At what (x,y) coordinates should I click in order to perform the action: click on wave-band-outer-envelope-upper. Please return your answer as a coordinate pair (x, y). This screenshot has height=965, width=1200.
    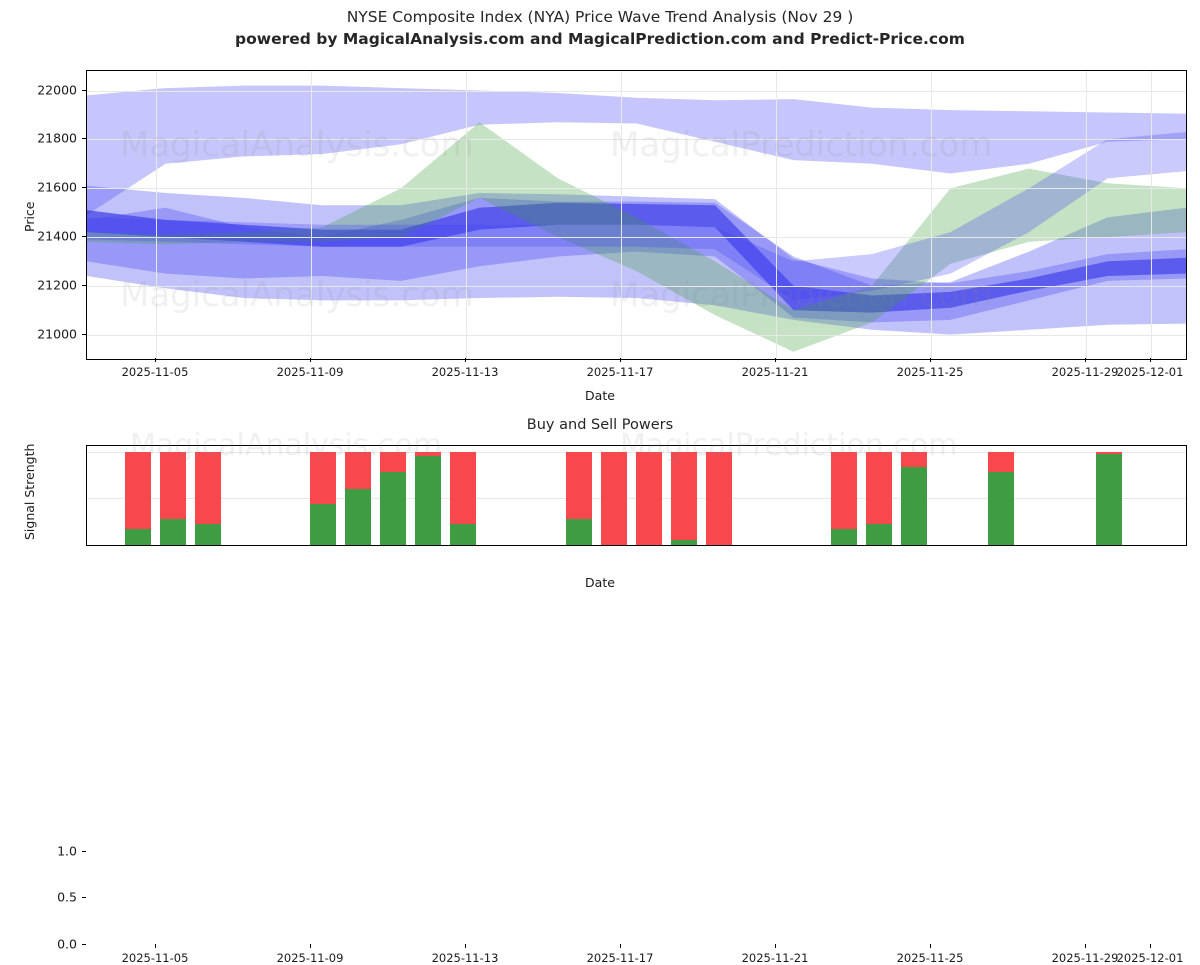
    Looking at the image, I should click on (636, 150).